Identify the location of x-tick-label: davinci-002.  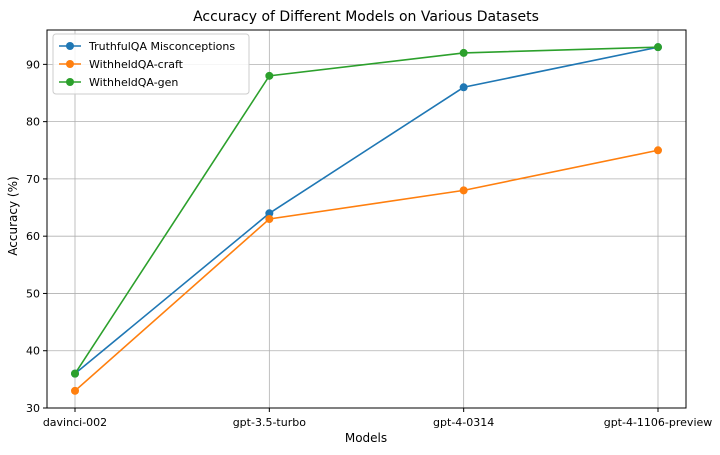
(75, 422).